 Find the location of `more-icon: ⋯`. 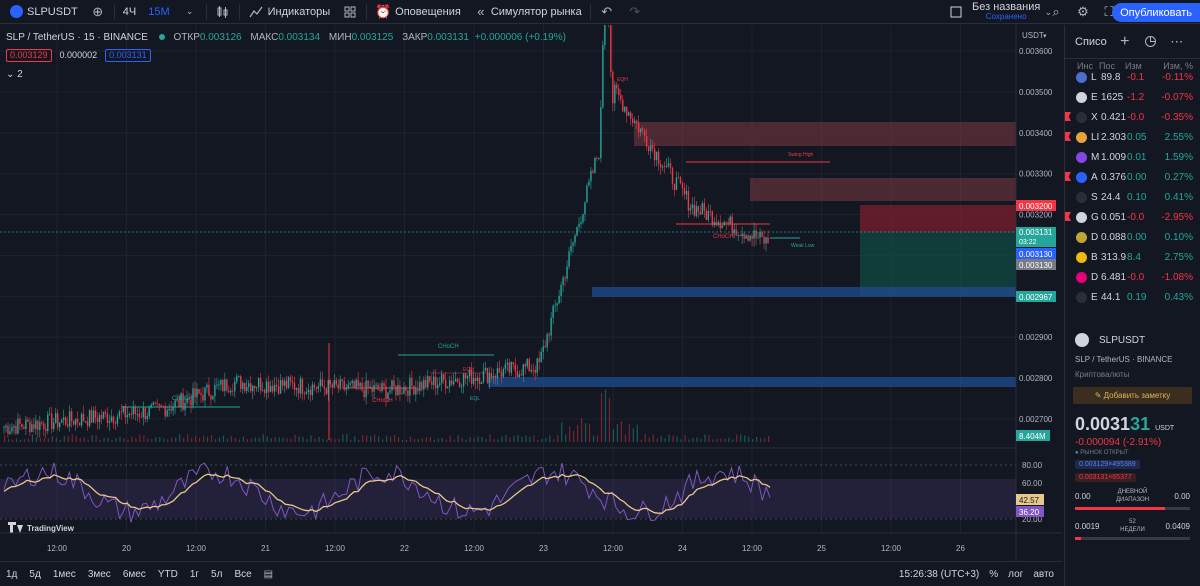

more-icon: ⋯ is located at coordinates (1177, 41).